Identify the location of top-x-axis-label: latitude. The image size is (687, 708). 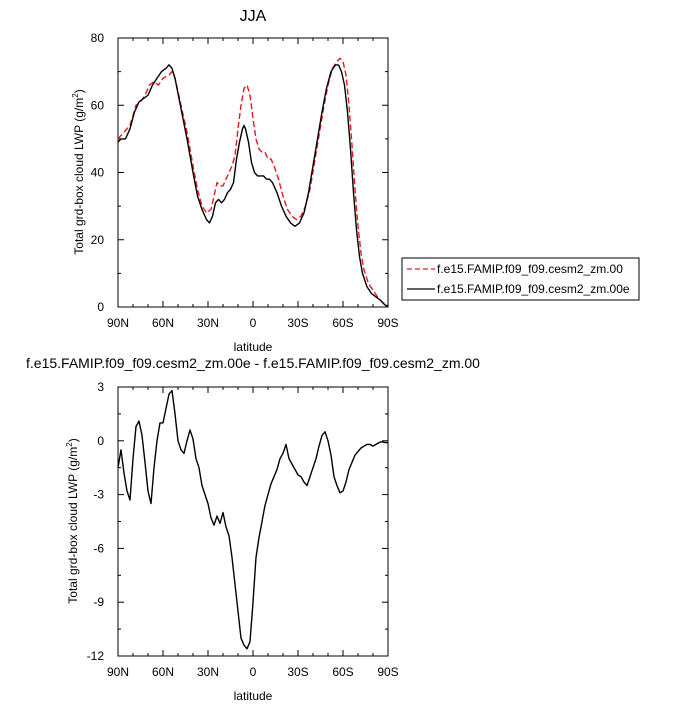
(253, 347).